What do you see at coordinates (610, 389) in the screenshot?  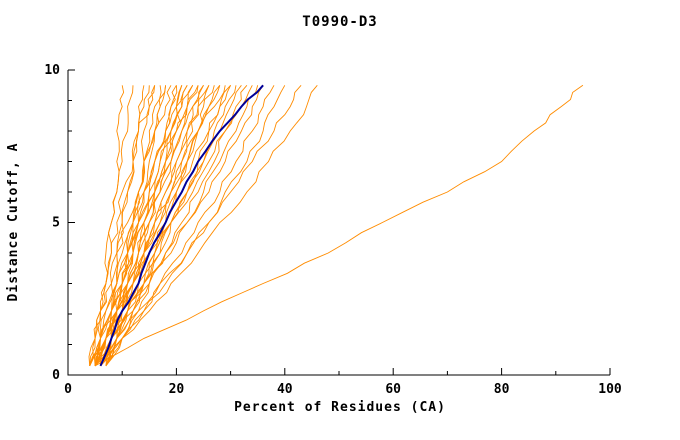 I see `x-tick-label: 100` at bounding box center [610, 389].